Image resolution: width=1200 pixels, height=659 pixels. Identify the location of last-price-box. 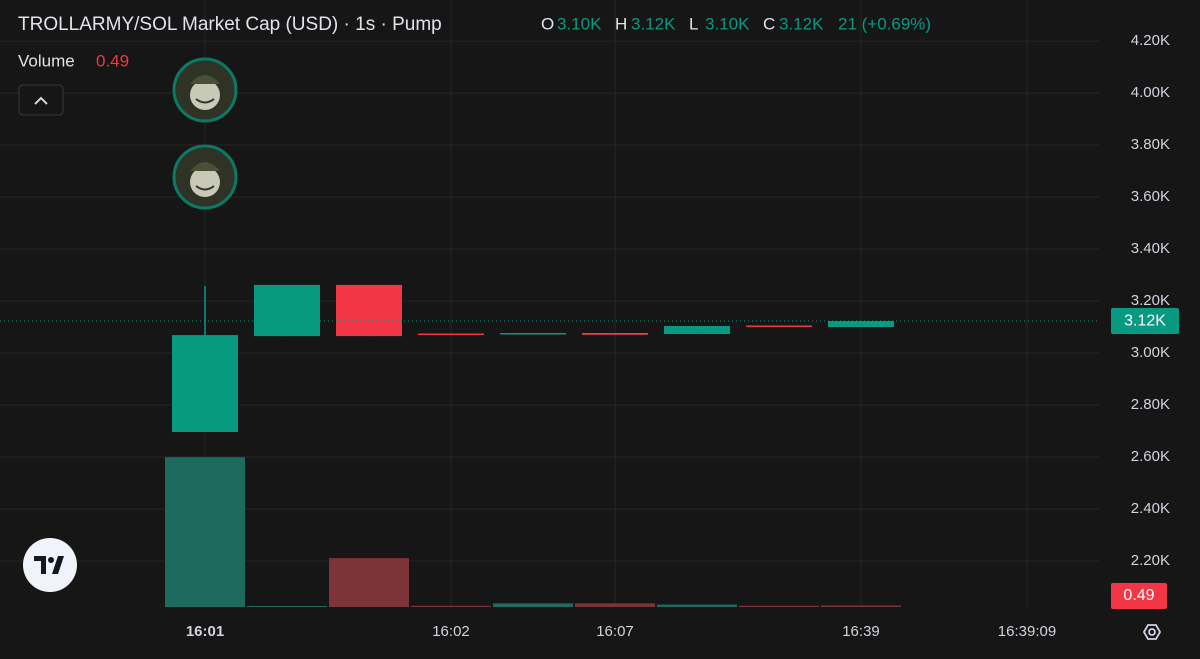
(1145, 321).